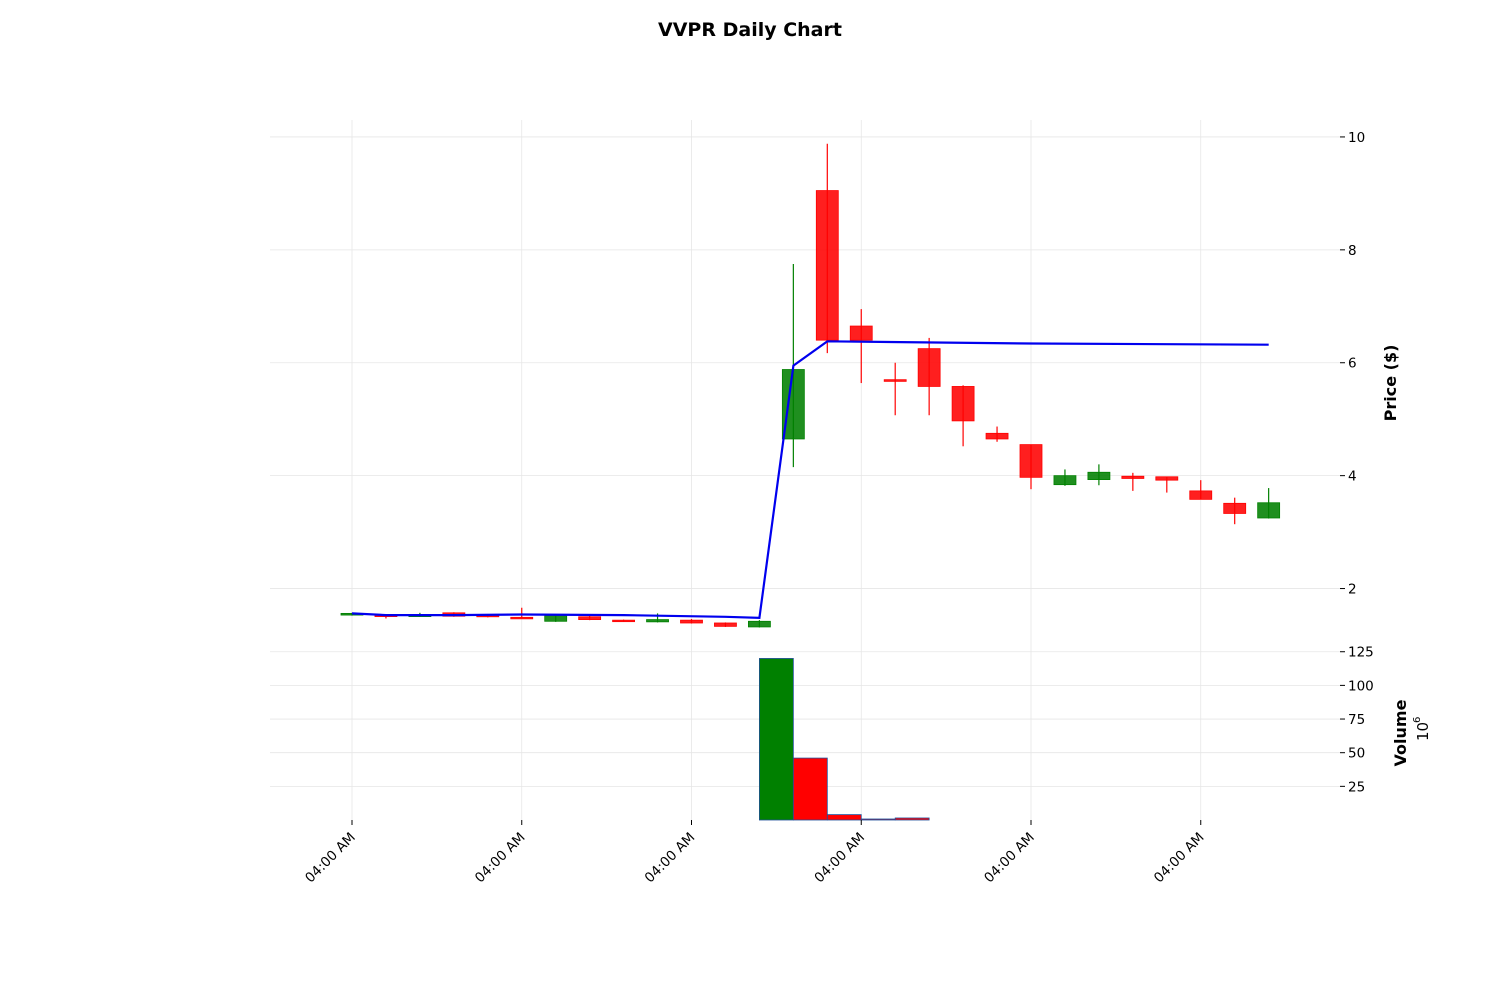 The height and width of the screenshot is (1000, 1500). I want to click on chart-title: VVPR Daily Chart, so click(750, 30).